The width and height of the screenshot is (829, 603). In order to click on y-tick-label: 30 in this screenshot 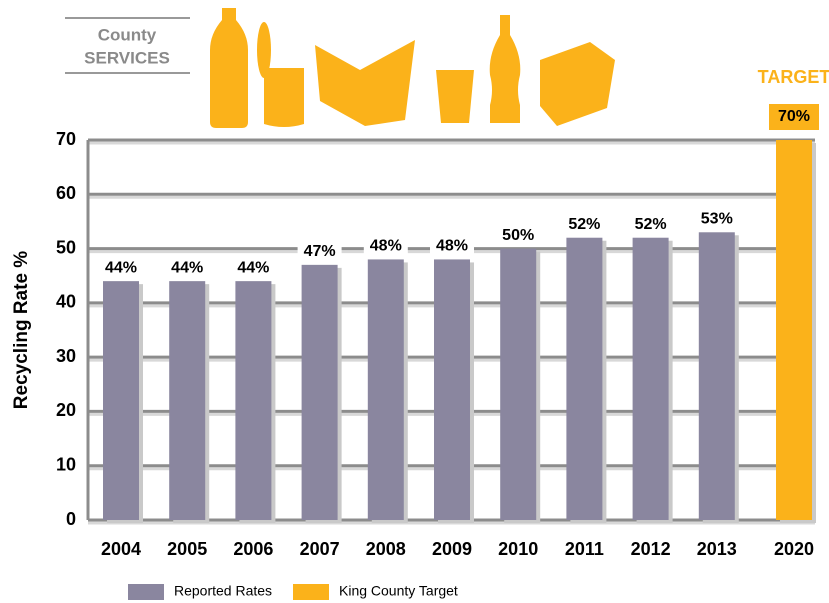, I will do `click(66, 356)`.